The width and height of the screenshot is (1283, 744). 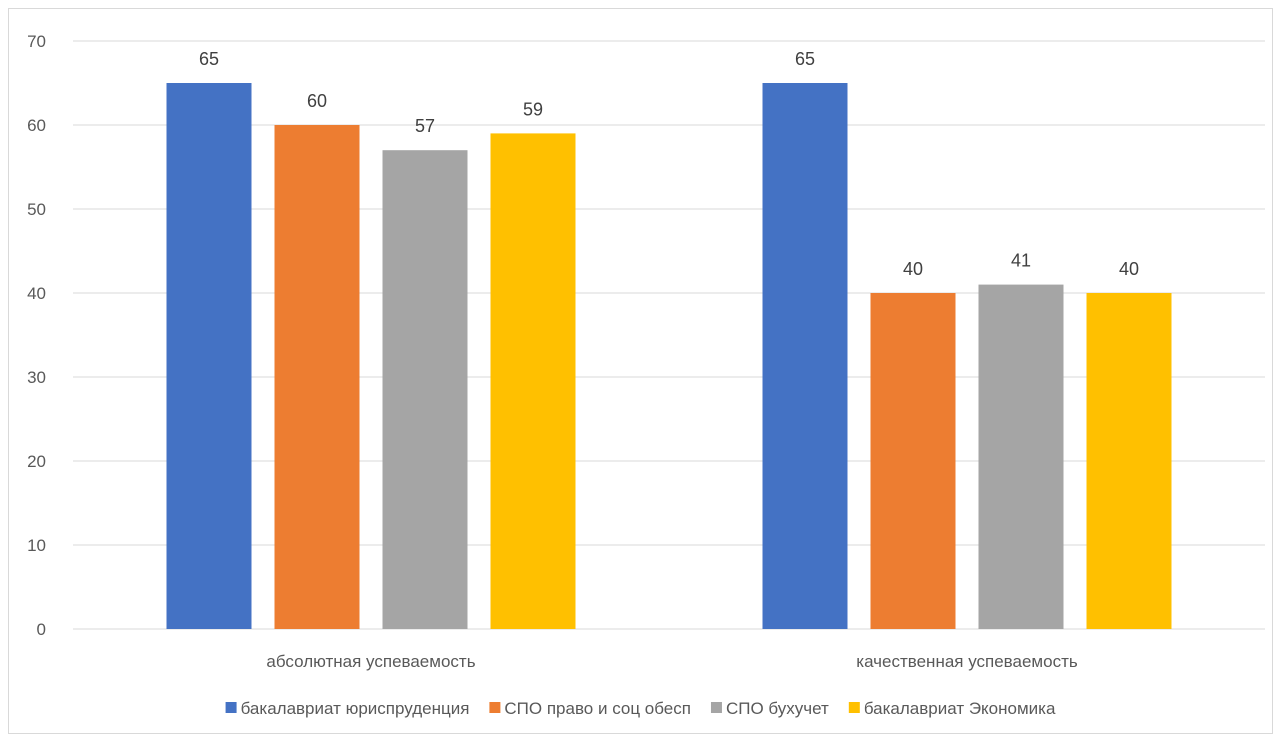 I want to click on data-label: 60, so click(x=317, y=101).